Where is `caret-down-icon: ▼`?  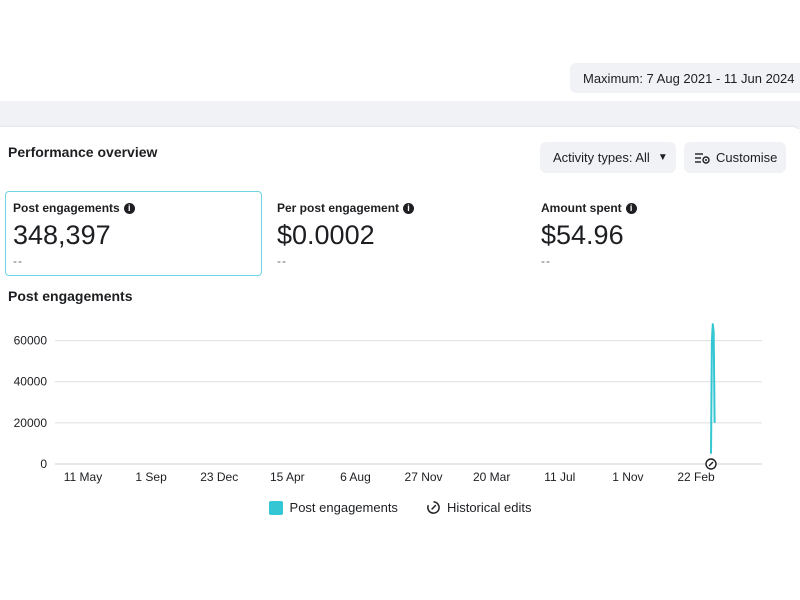
caret-down-icon: ▼ is located at coordinates (662, 157).